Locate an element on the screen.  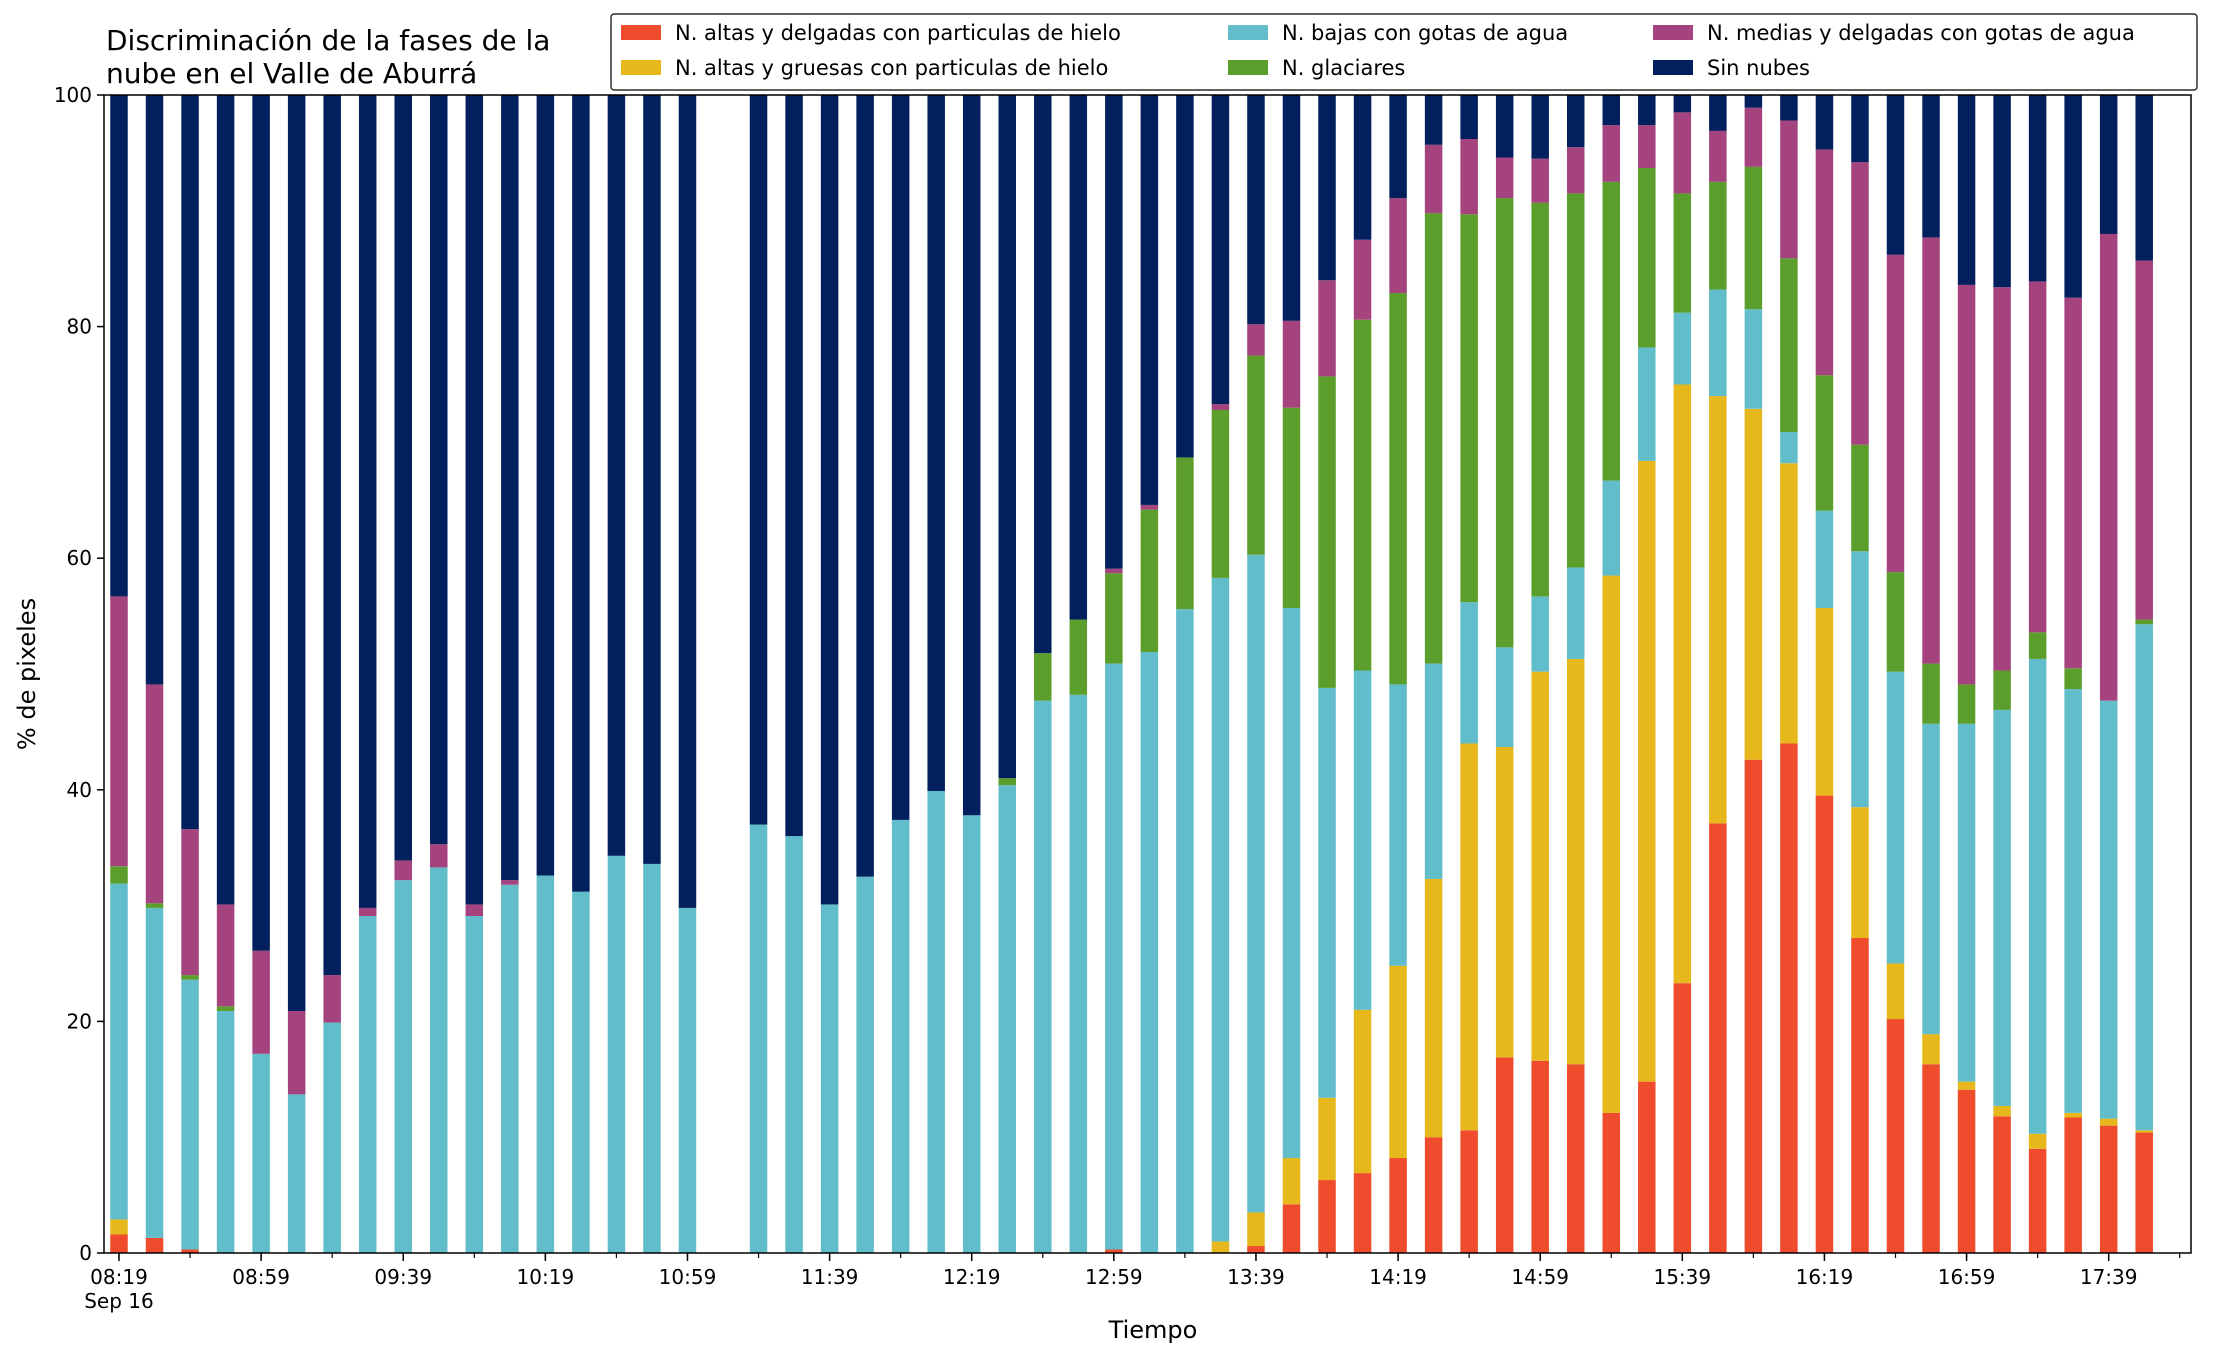
x-tick-label: 17:39 is located at coordinates (2109, 1277).